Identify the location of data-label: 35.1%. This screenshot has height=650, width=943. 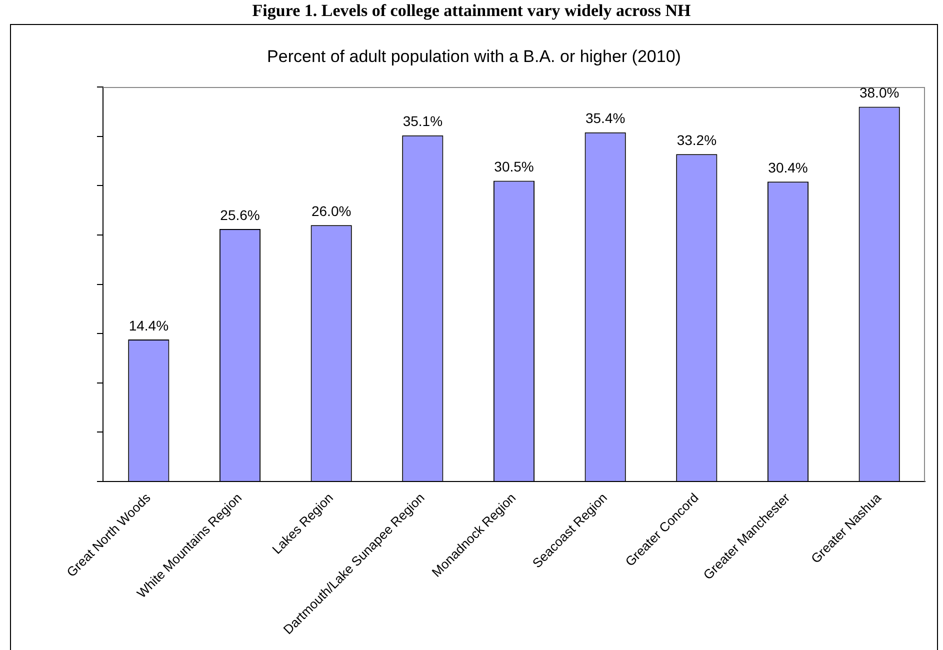
(422, 121).